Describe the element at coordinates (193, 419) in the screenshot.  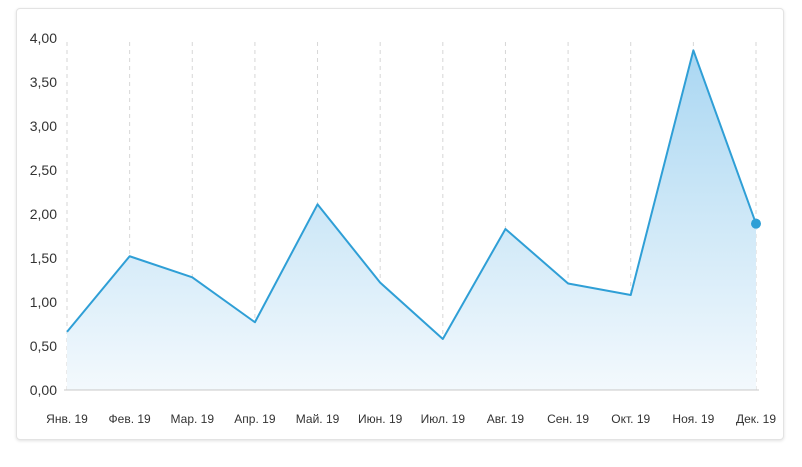
I see `x-tick-label: Мар. 19` at that location.